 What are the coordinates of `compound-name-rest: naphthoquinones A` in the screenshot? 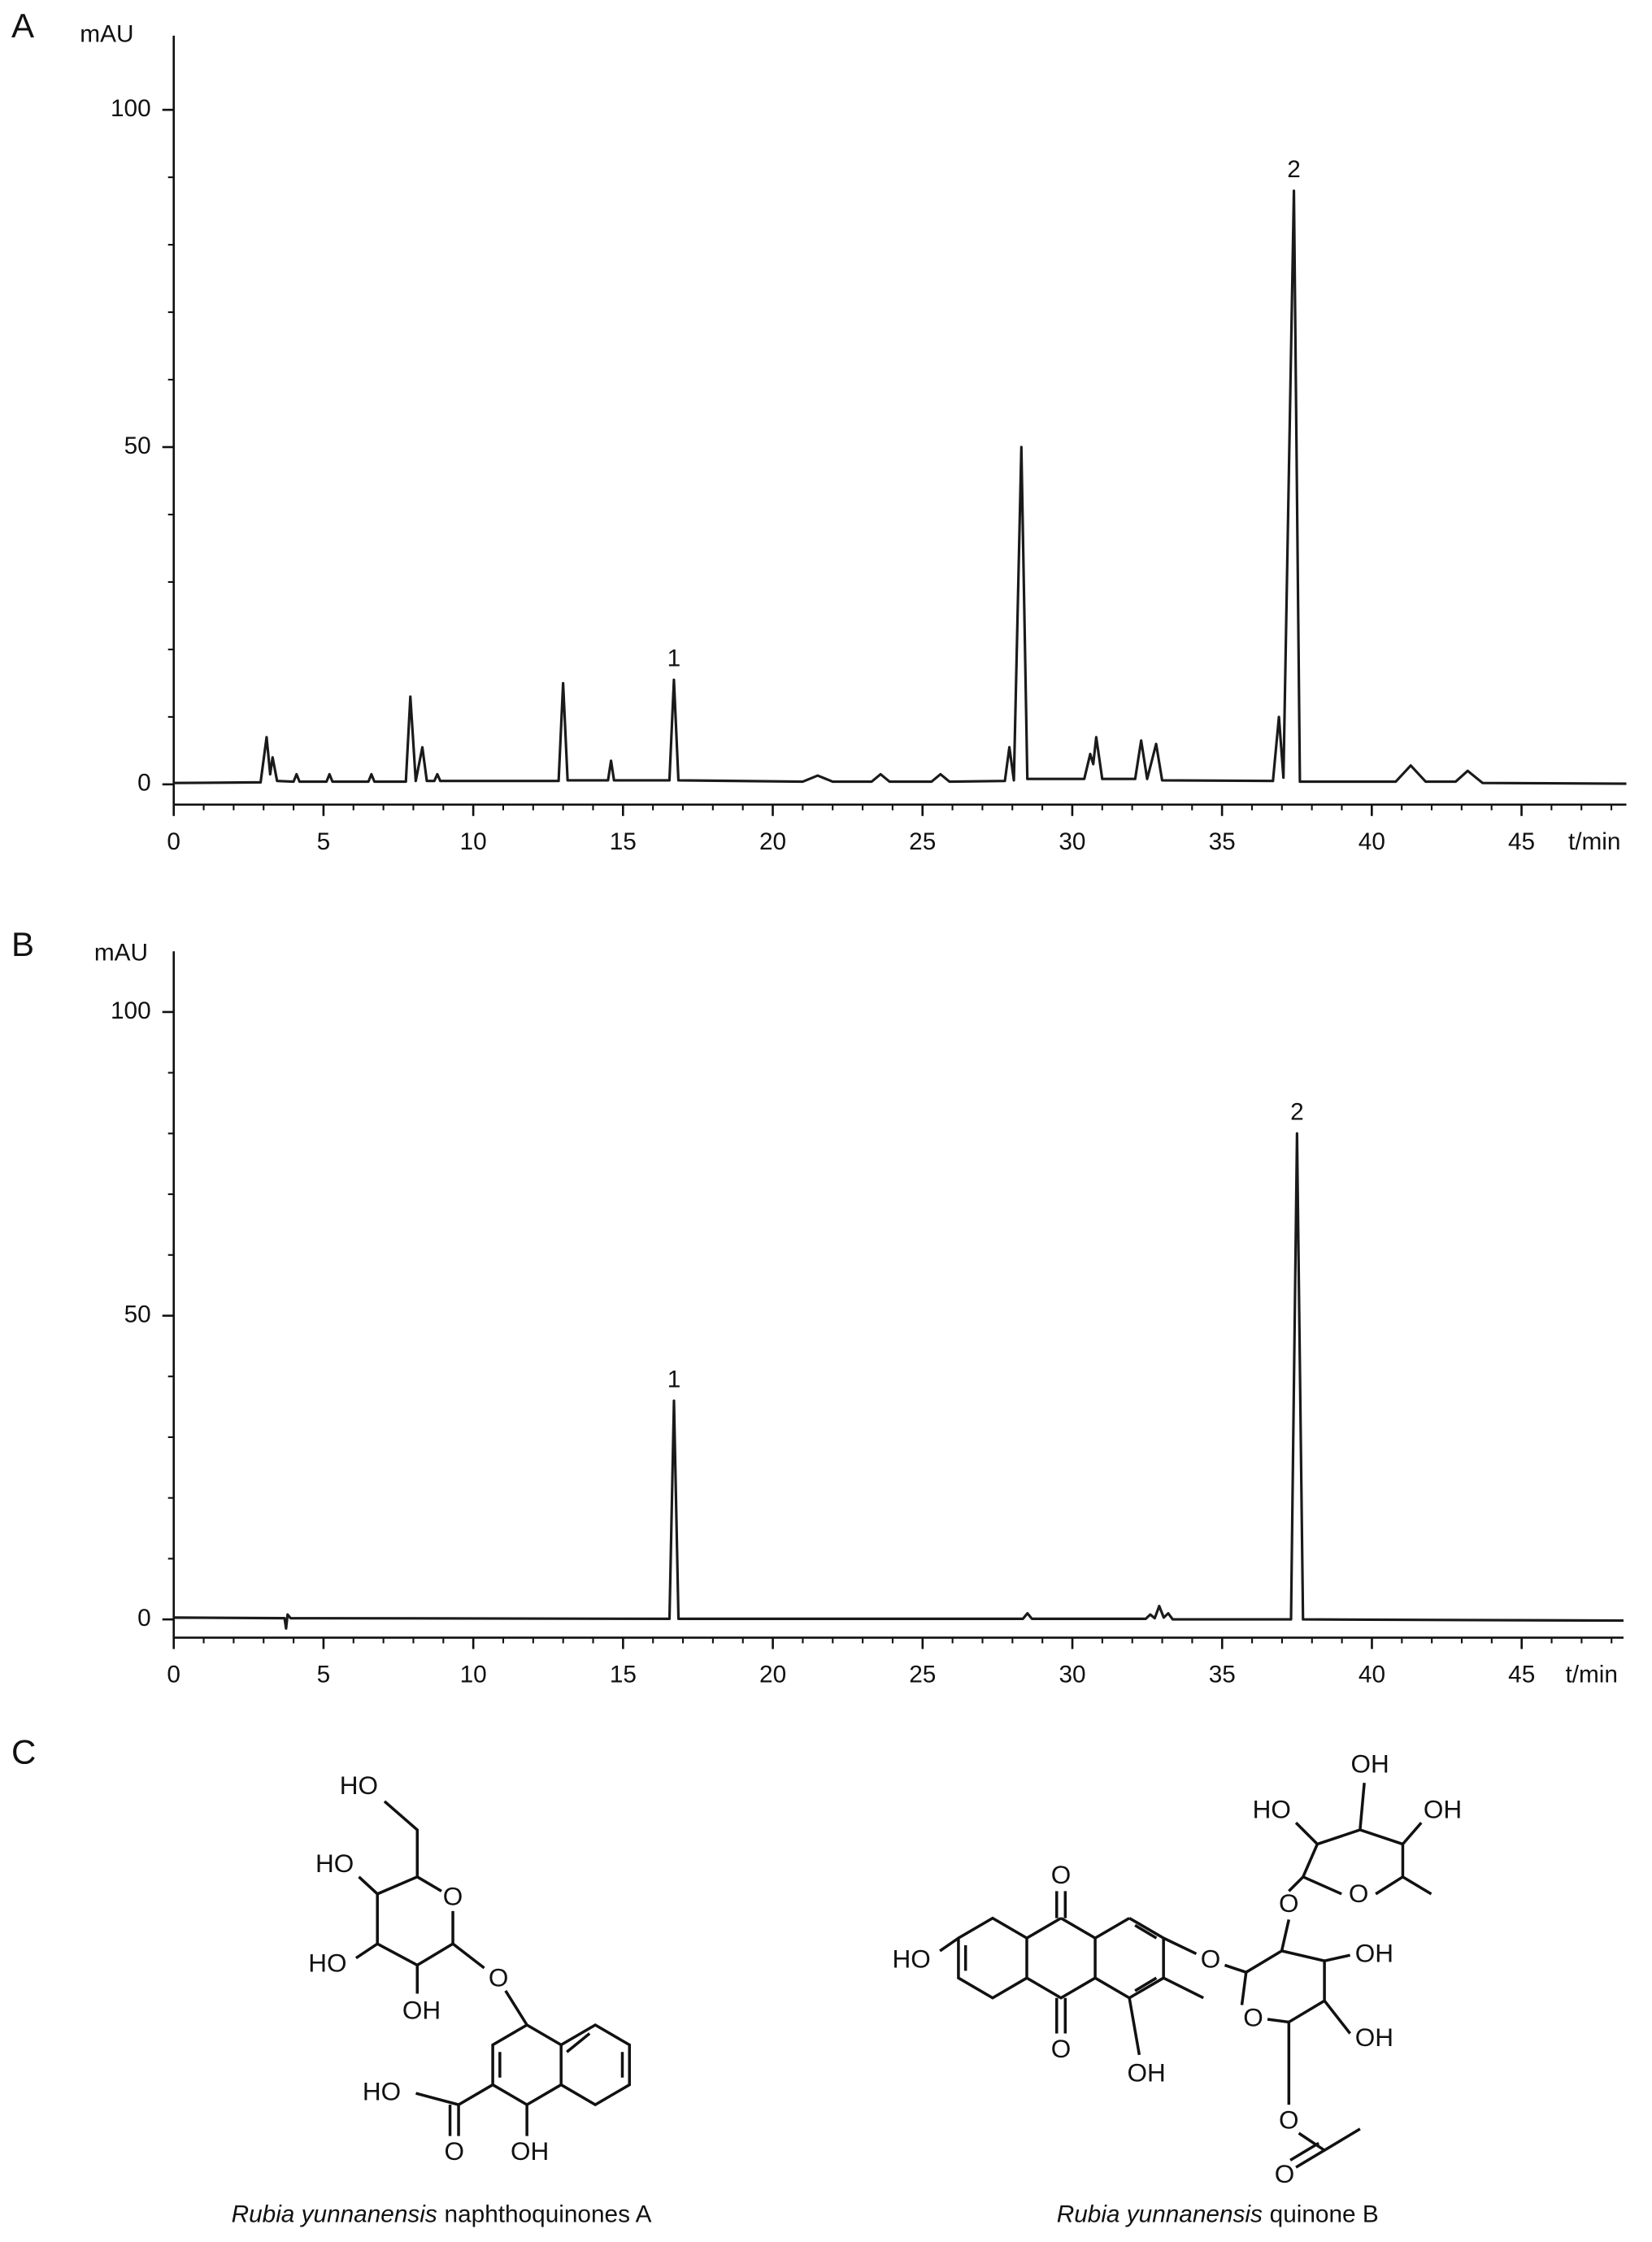 It's located at (548, 2214).